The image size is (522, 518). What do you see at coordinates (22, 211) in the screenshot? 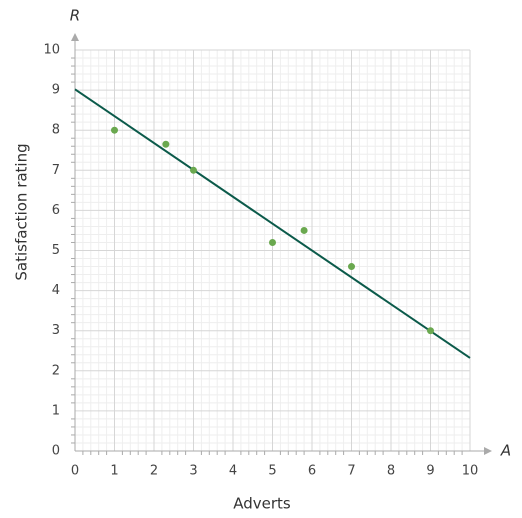
I see `y-axis-label: Satisfaction rating` at bounding box center [22, 211].